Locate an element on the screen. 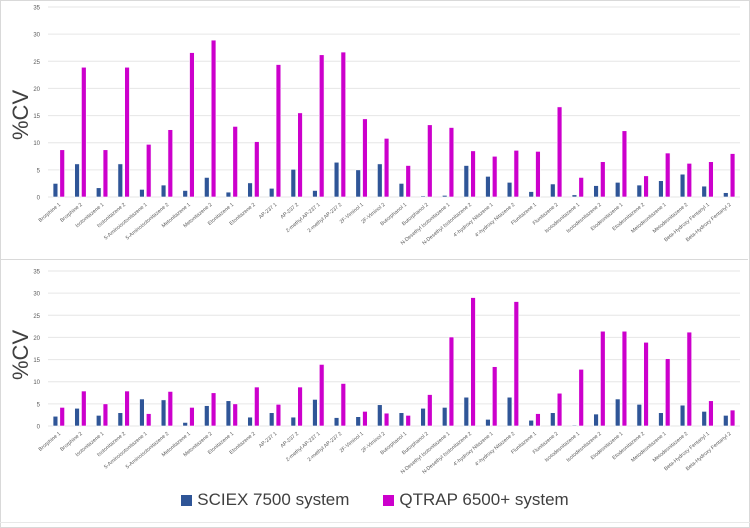 Image resolution: width=750 pixels, height=528 pixels. y-tick-label: 35 is located at coordinates (36, 273).